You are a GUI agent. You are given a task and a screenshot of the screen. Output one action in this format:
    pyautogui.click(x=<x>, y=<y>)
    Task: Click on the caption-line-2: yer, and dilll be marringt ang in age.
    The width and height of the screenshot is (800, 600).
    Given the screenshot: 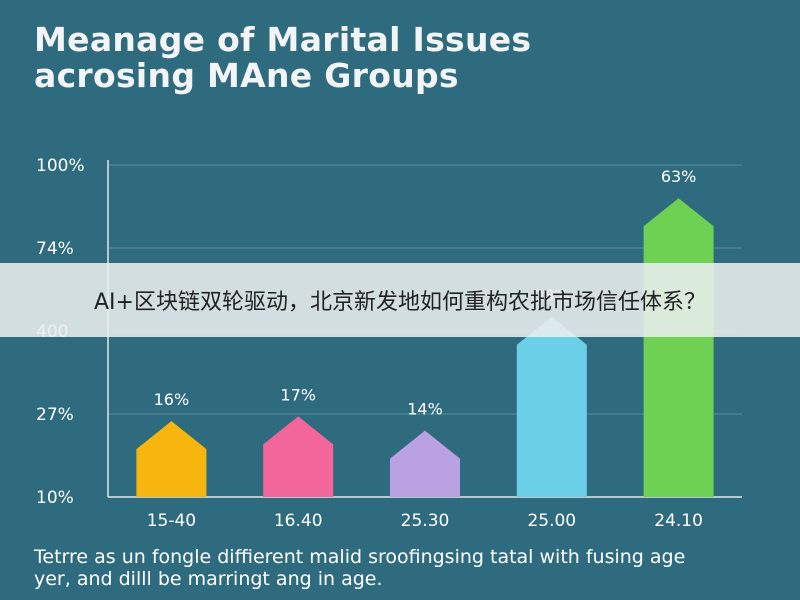 What is the action you would take?
    pyautogui.click(x=208, y=579)
    